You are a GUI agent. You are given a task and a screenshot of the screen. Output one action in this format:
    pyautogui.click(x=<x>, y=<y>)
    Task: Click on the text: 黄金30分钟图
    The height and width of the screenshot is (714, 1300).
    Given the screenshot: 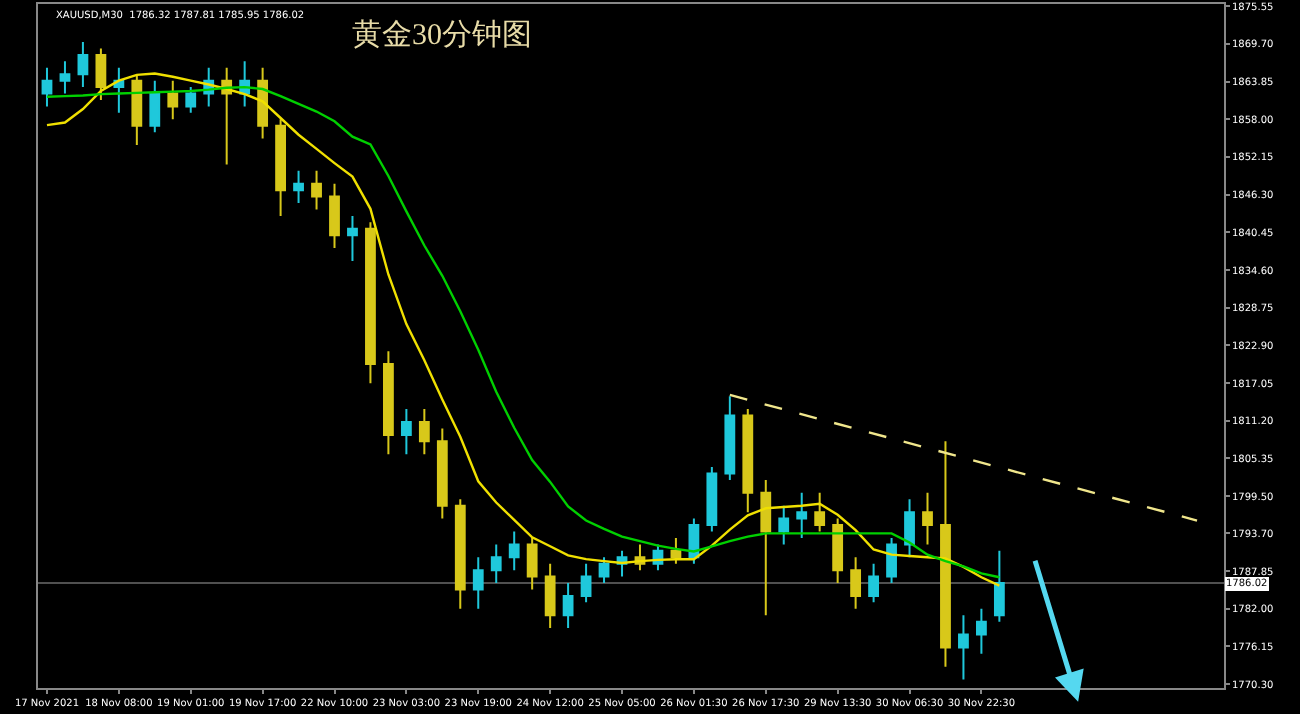 What is the action you would take?
    pyautogui.click(x=442, y=35)
    